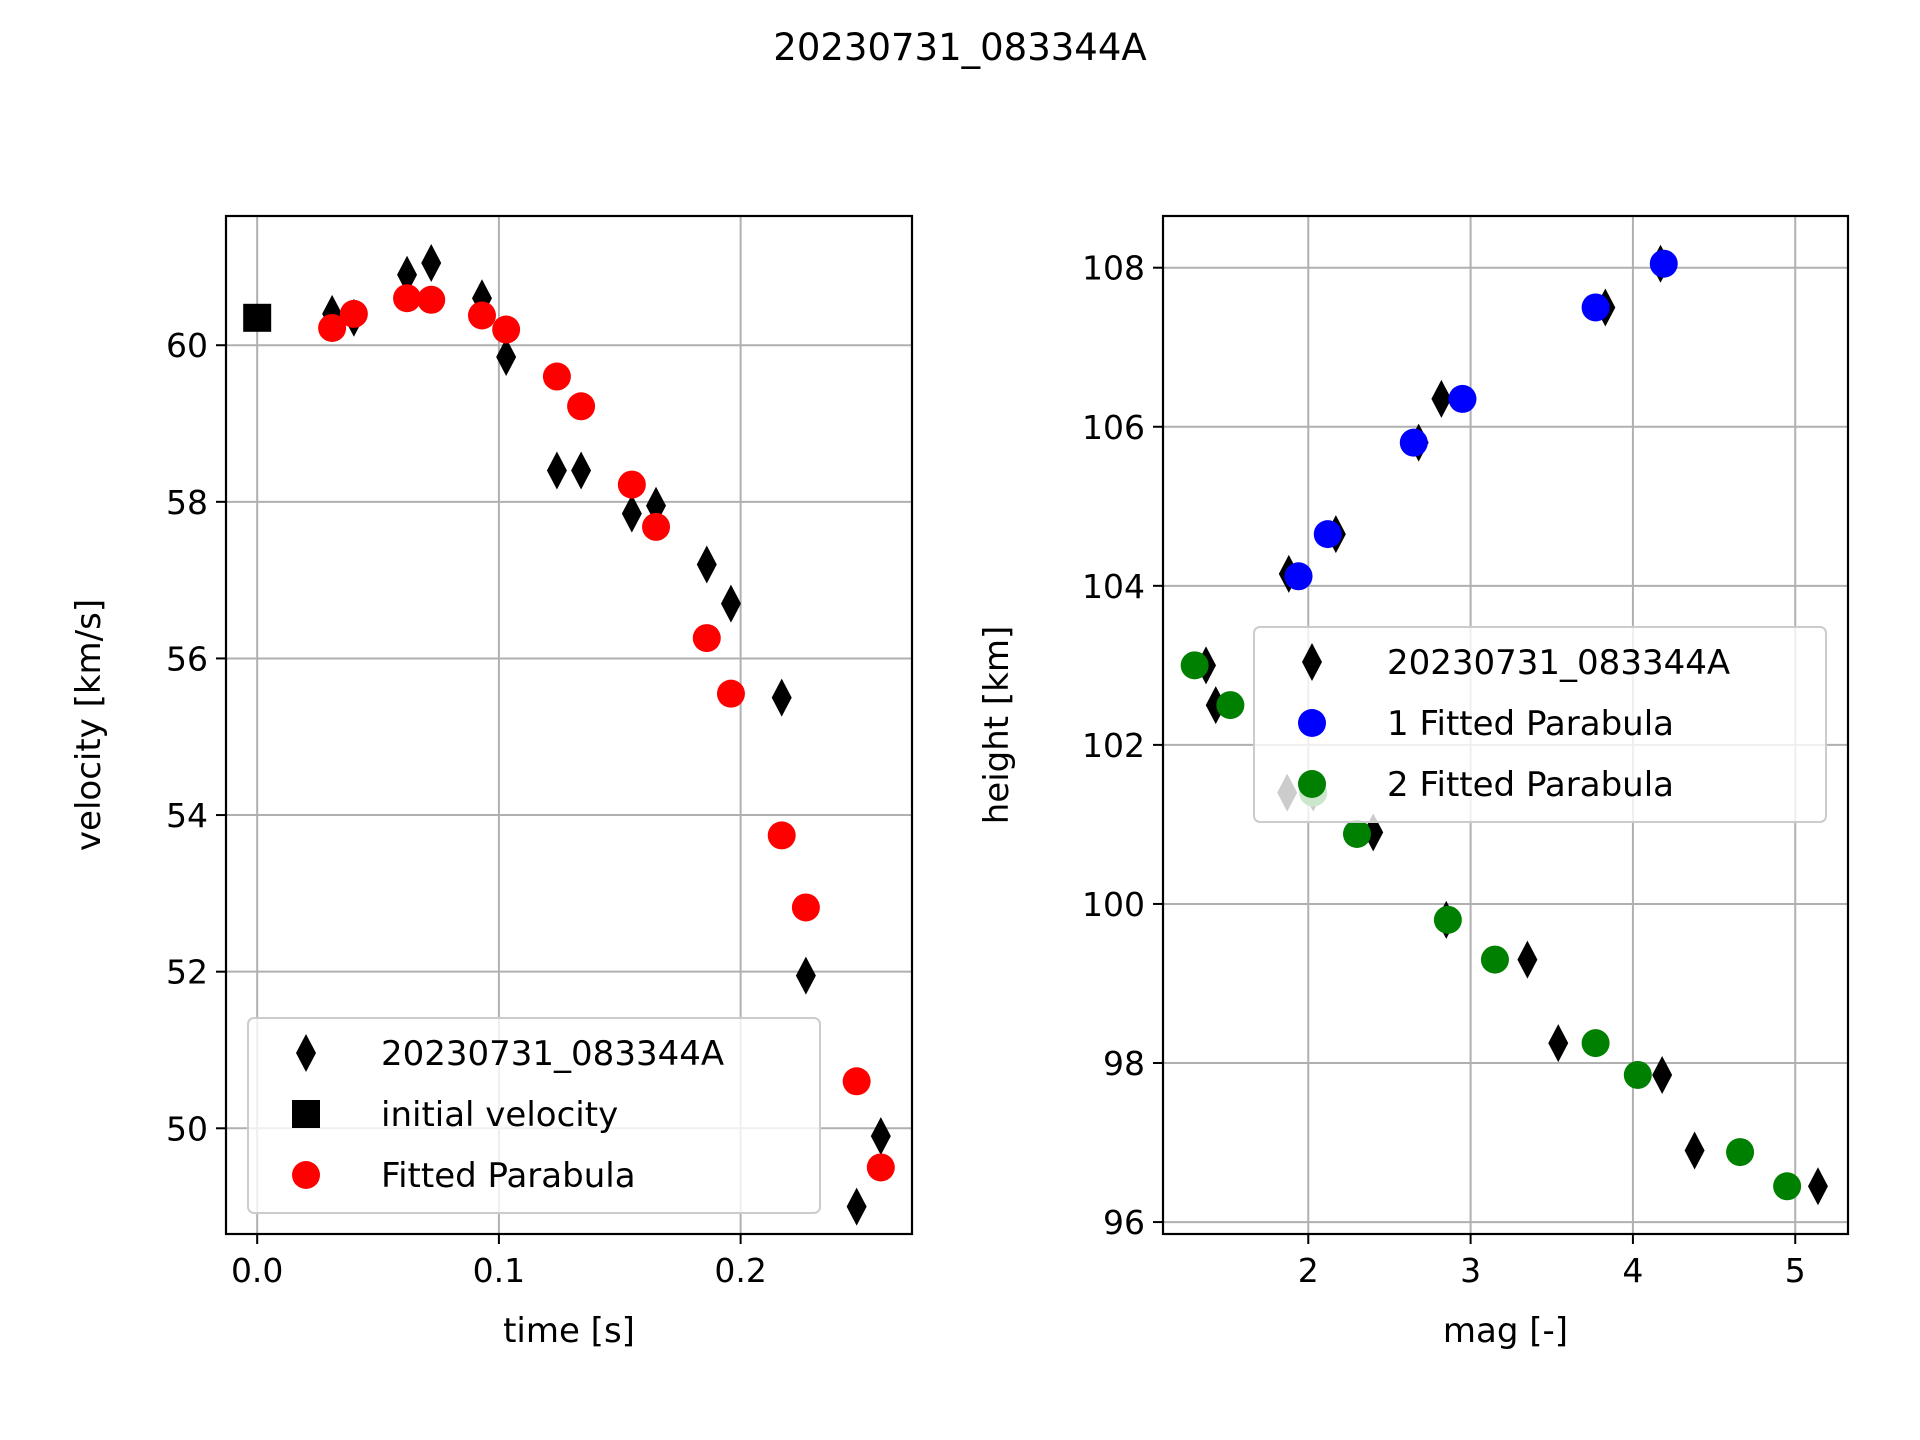 This screenshot has width=1920, height=1440. Describe the element at coordinates (1113, 427) in the screenshot. I see `y-tick-label: 106` at that location.